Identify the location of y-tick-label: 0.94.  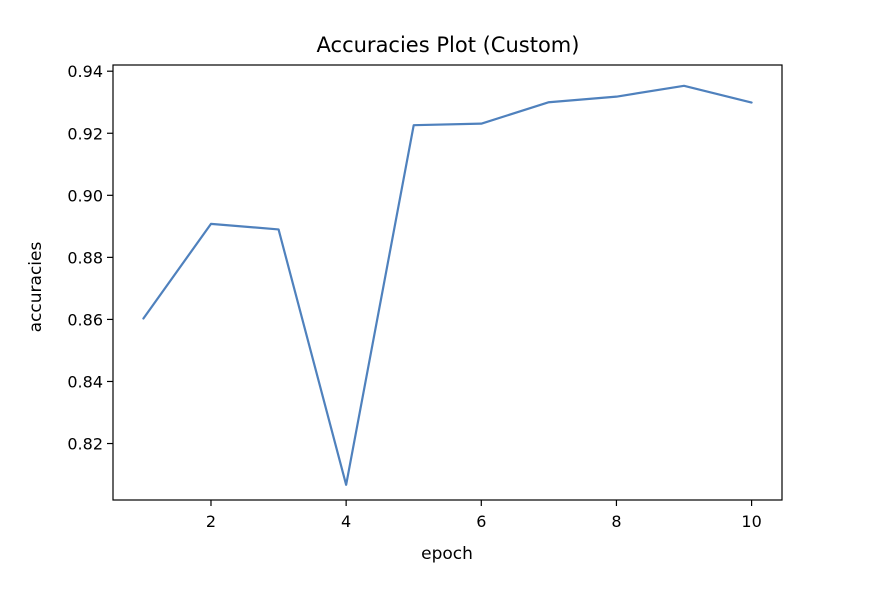
(85, 71).